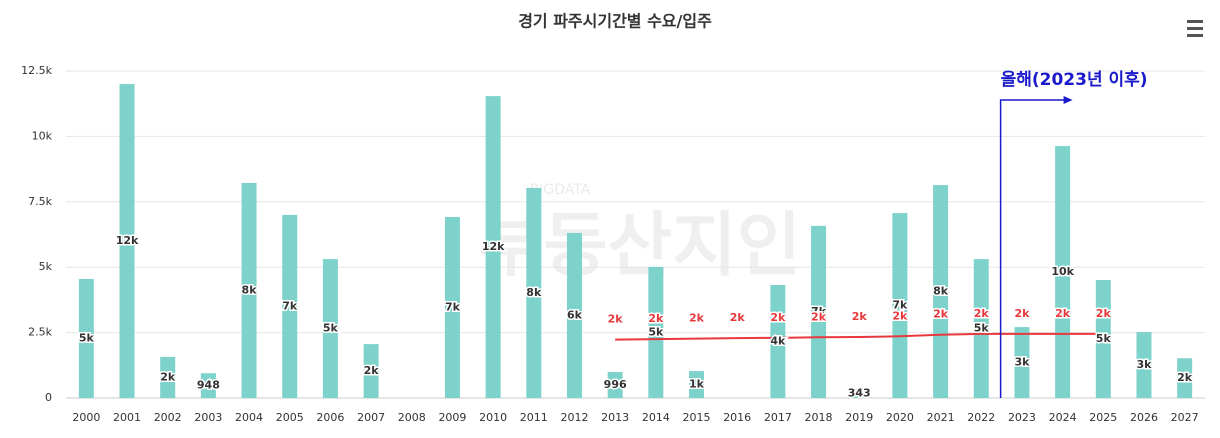 The height and width of the screenshot is (438, 1220). What do you see at coordinates (412, 417) in the screenshot?
I see `x-tick-label: 2008` at bounding box center [412, 417].